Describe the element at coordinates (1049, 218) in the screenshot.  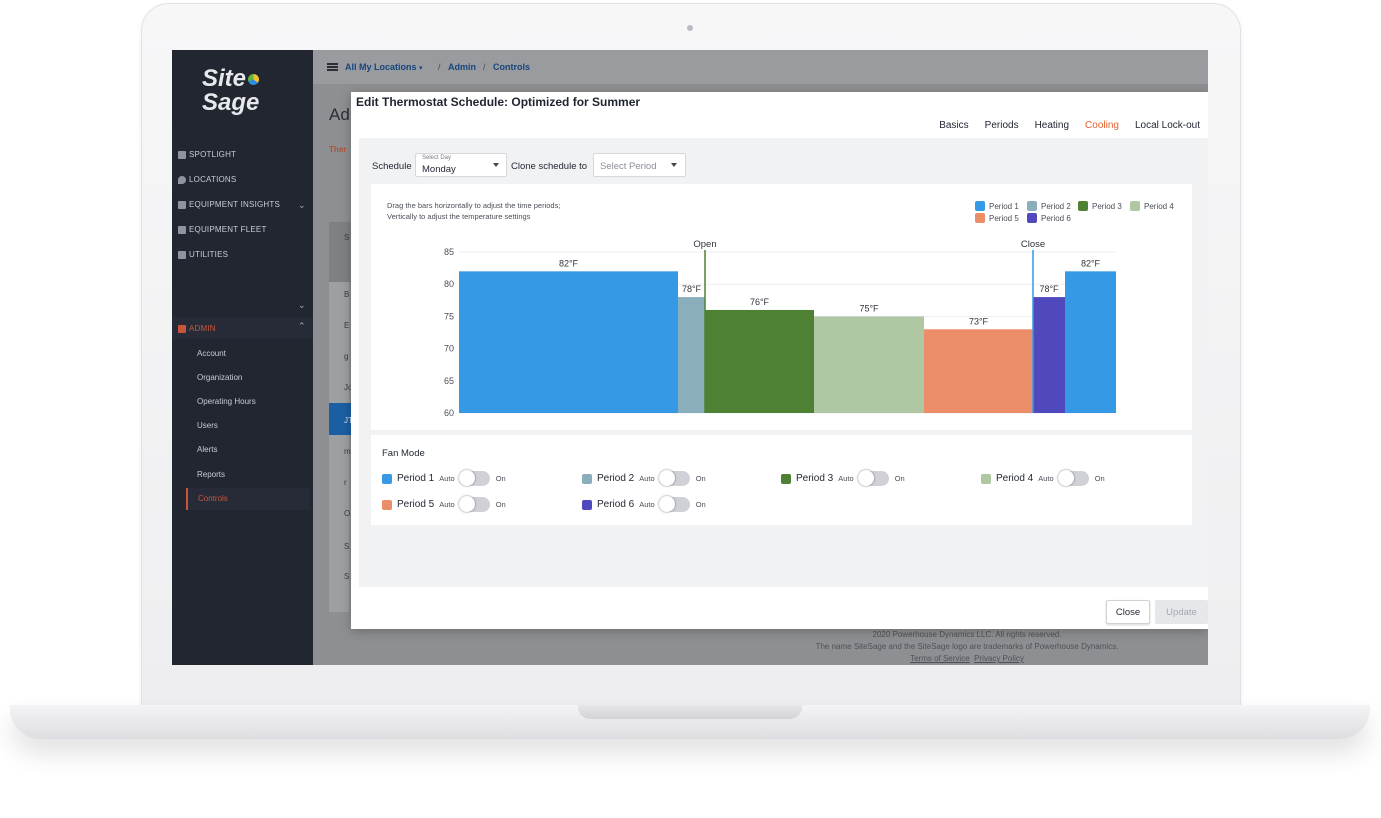
I see `legend-period-6: Period 6` at that location.